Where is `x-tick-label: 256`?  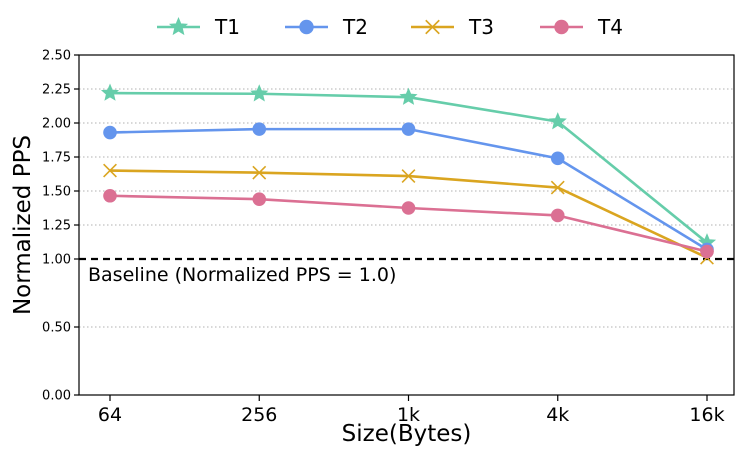 x-tick-label: 256 is located at coordinates (259, 415).